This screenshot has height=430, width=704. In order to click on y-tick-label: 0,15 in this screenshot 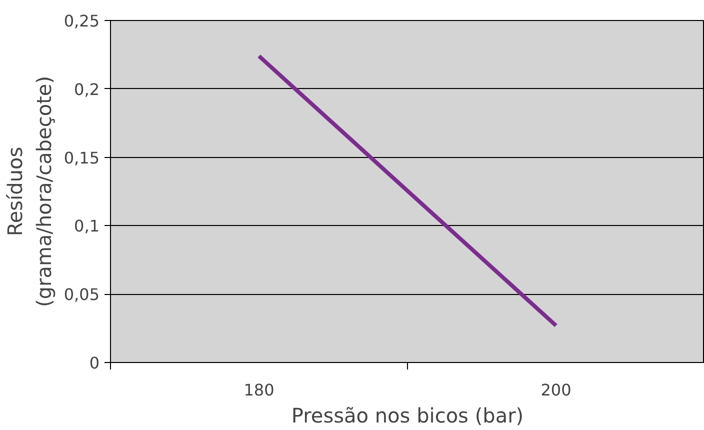, I will do `click(82, 158)`.